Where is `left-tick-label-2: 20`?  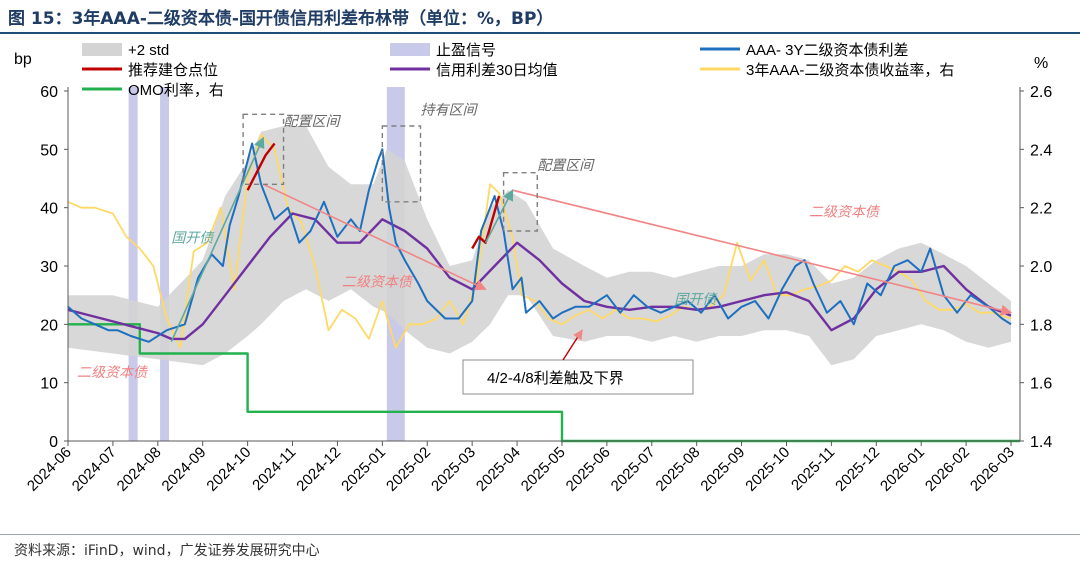
left-tick-label-2: 20 is located at coordinates (49, 325).